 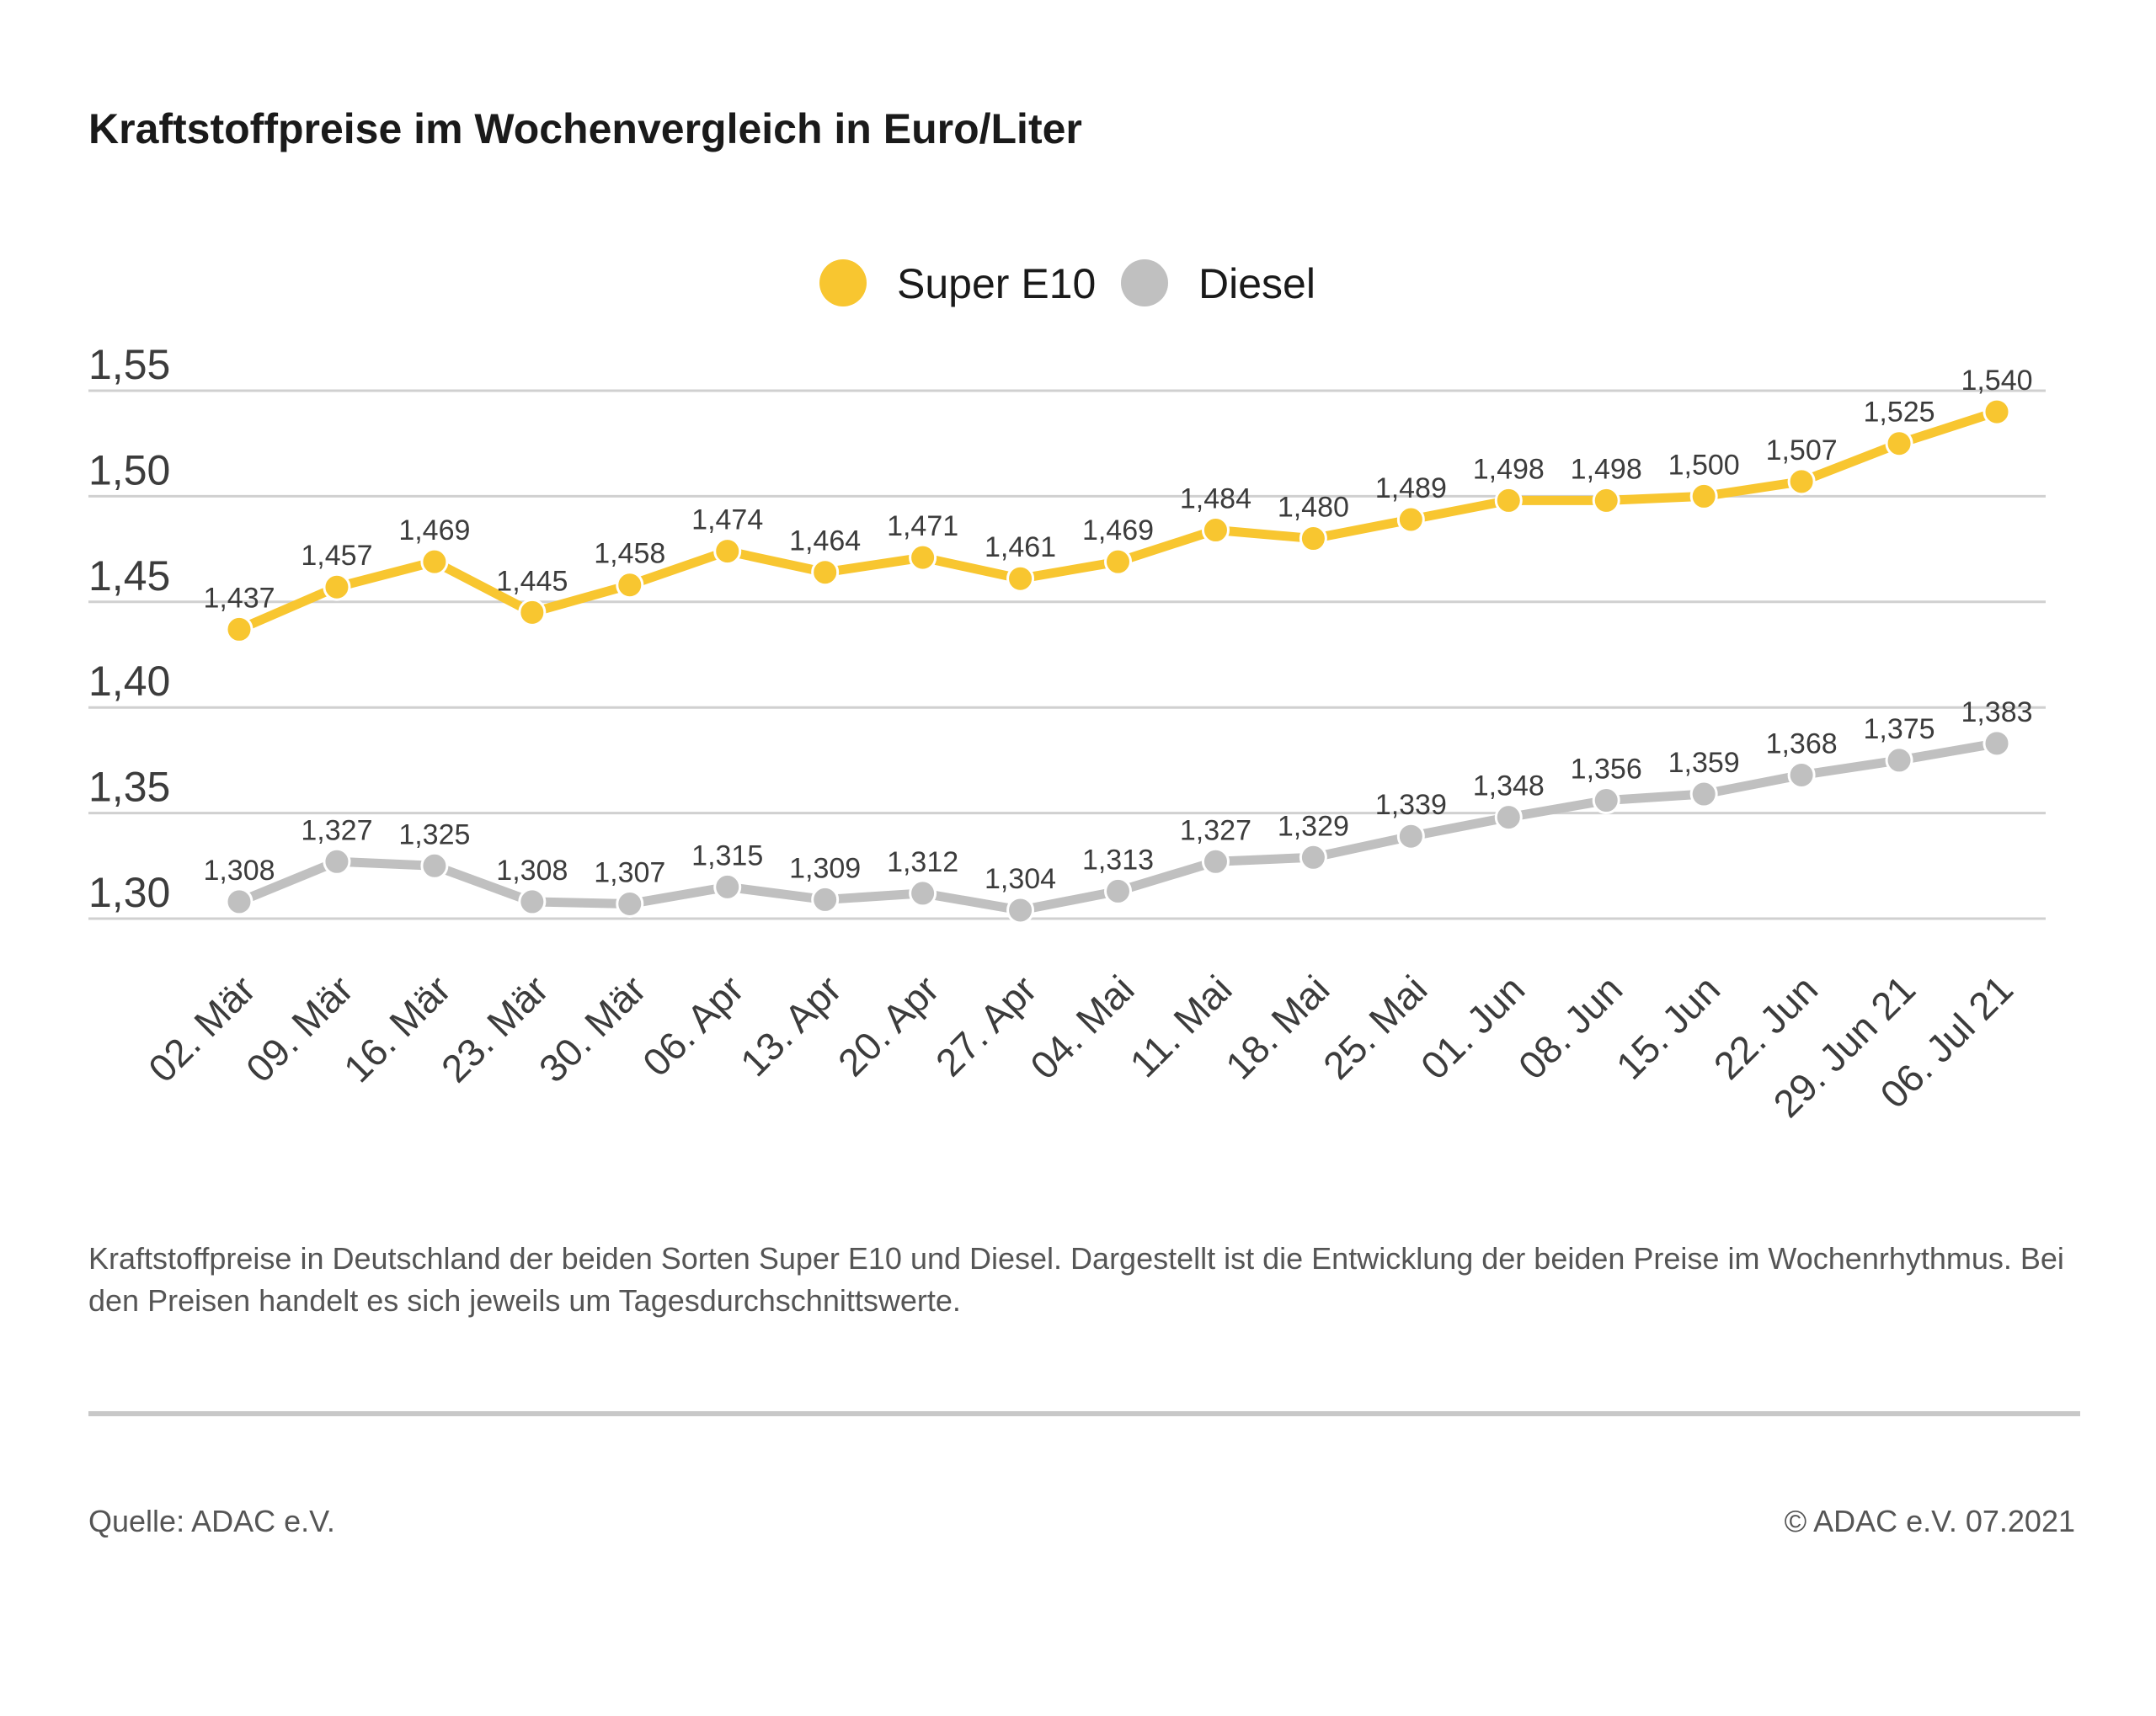 What do you see at coordinates (1082, 1027) in the screenshot?
I see `x-tick-label: 04. Mai` at bounding box center [1082, 1027].